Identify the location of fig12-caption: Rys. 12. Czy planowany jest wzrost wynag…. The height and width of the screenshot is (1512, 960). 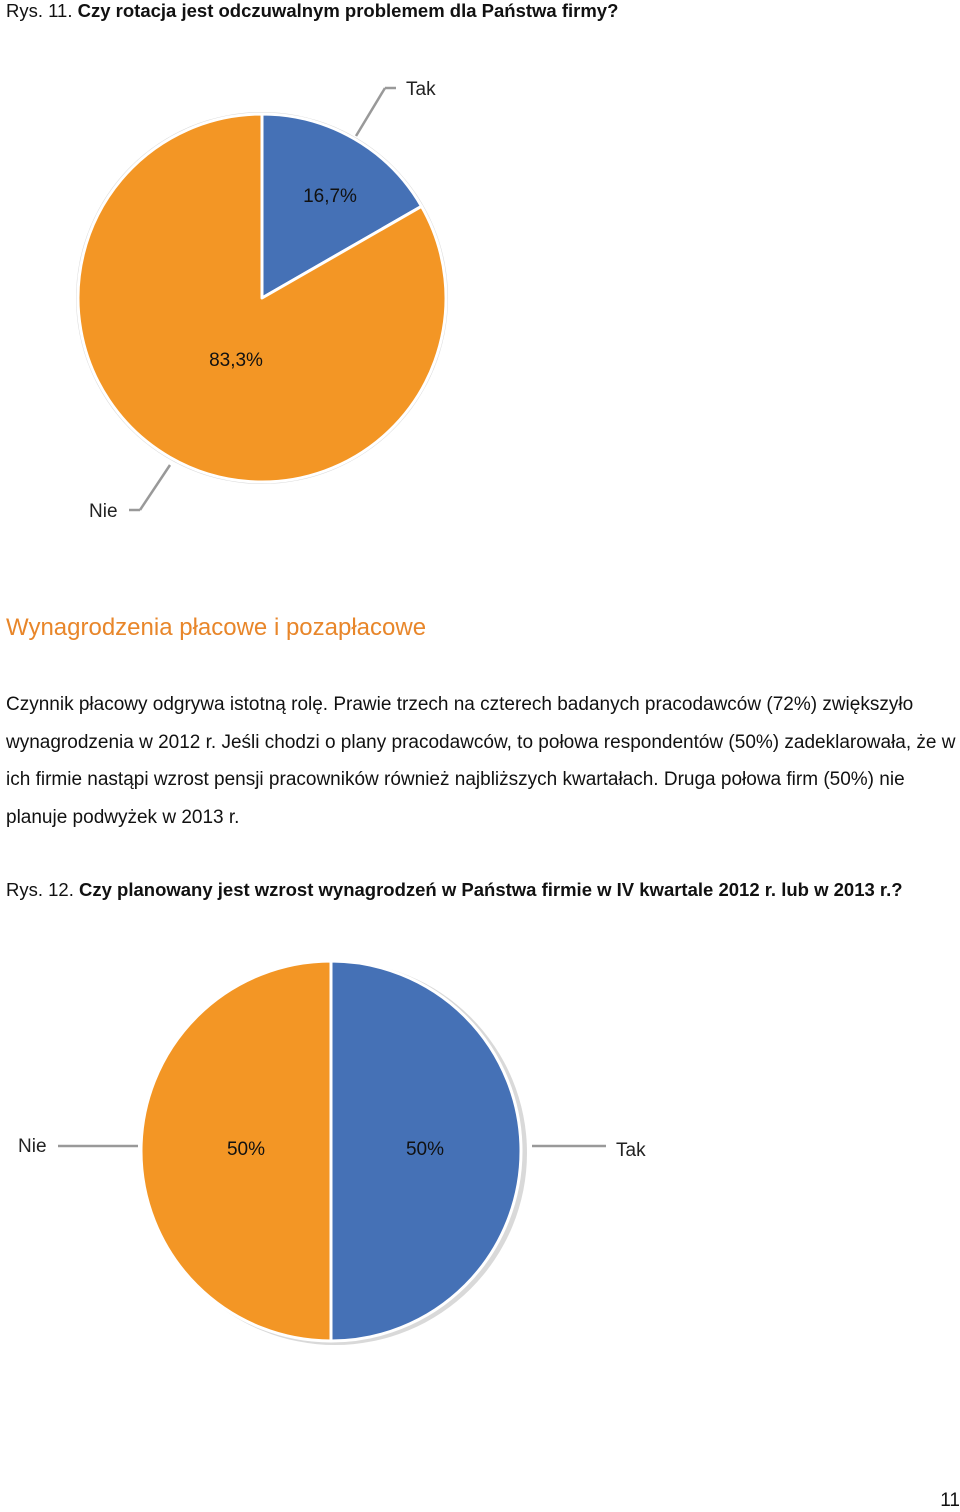
(454, 890).